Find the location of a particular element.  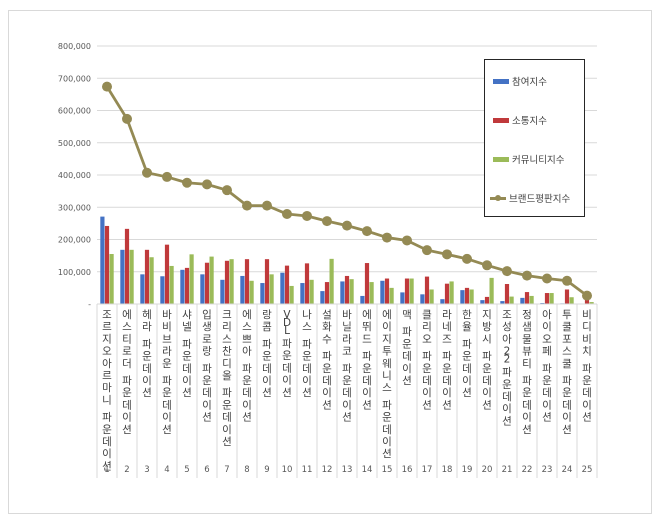

rank-number: 5 is located at coordinates (186, 470).